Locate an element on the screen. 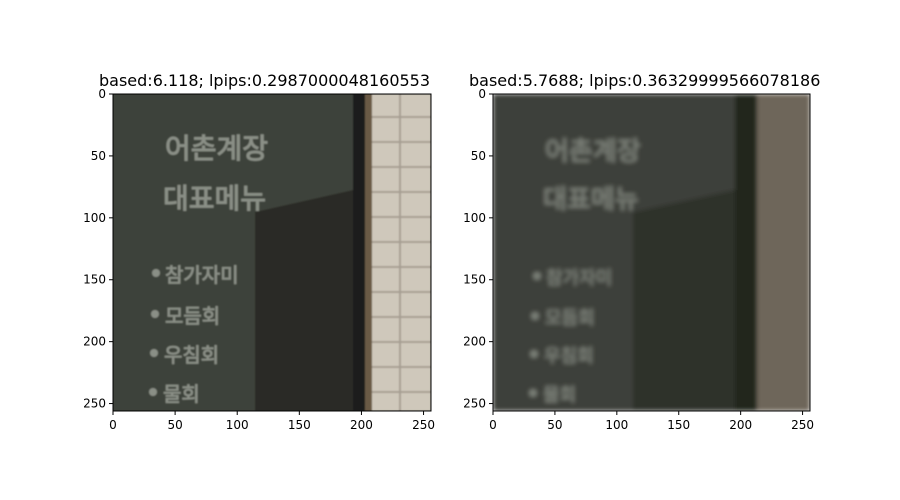 The width and height of the screenshot is (900, 500). panel-1-title: based:6.118; lpips:0.2987000048160553 is located at coordinates (265, 80).